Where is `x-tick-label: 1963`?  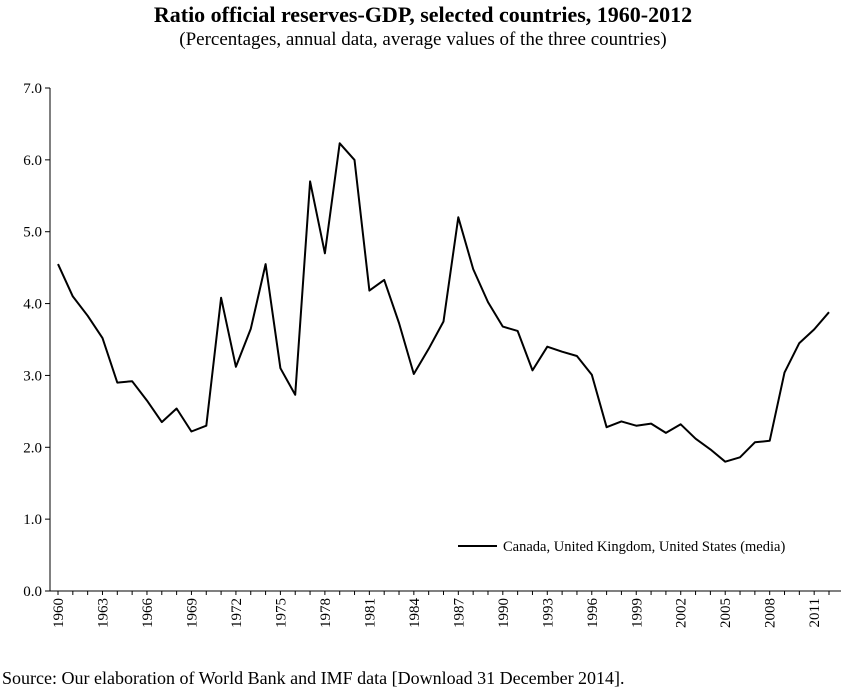
x-tick-label: 1963 is located at coordinates (103, 613).